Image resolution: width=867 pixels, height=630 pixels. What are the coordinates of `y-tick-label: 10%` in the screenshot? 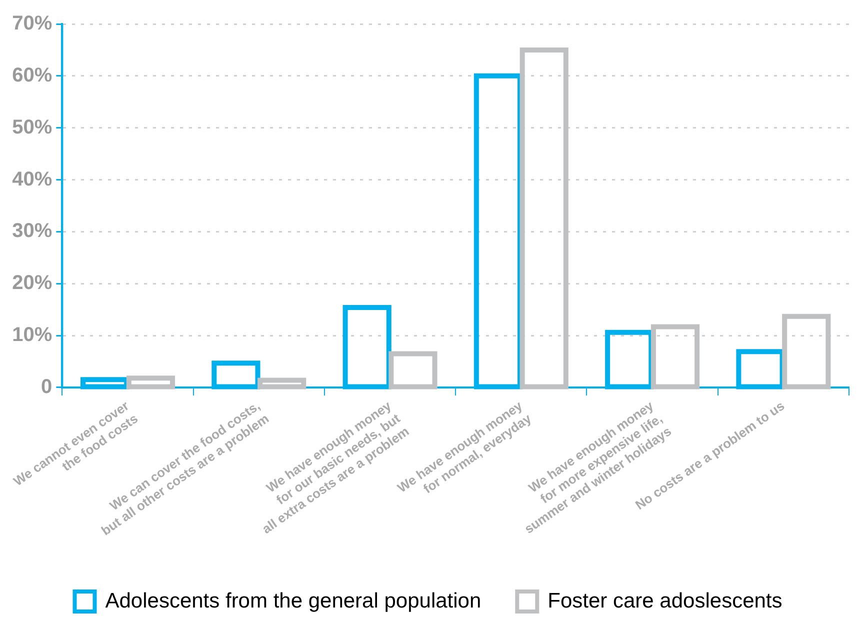 It's located at (32, 335).